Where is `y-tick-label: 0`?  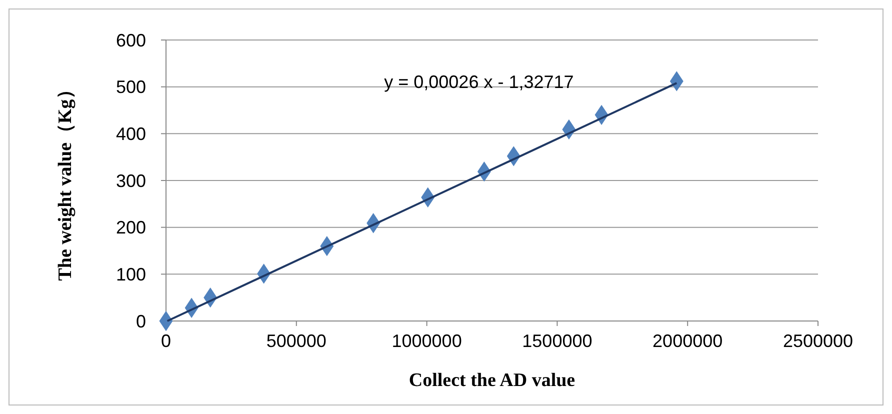
y-tick-label: 0 is located at coordinates (141, 321).